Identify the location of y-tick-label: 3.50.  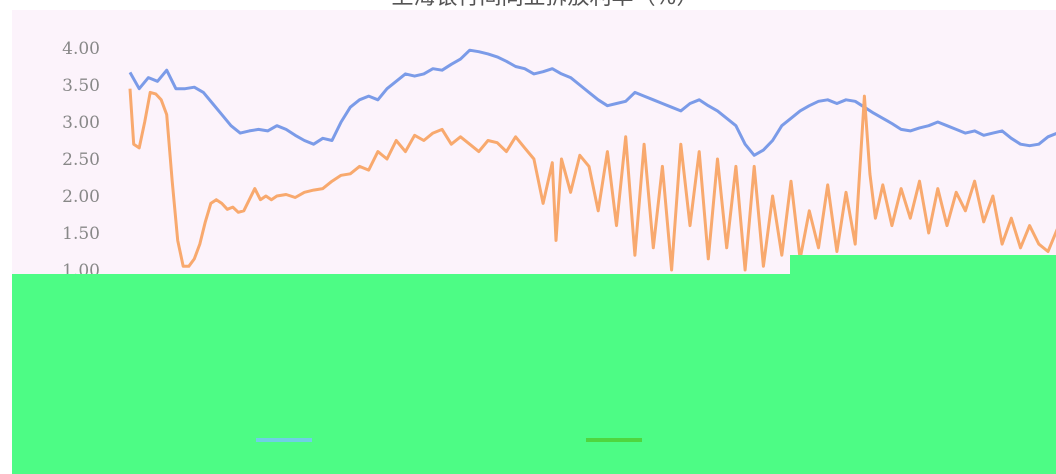
(81, 86).